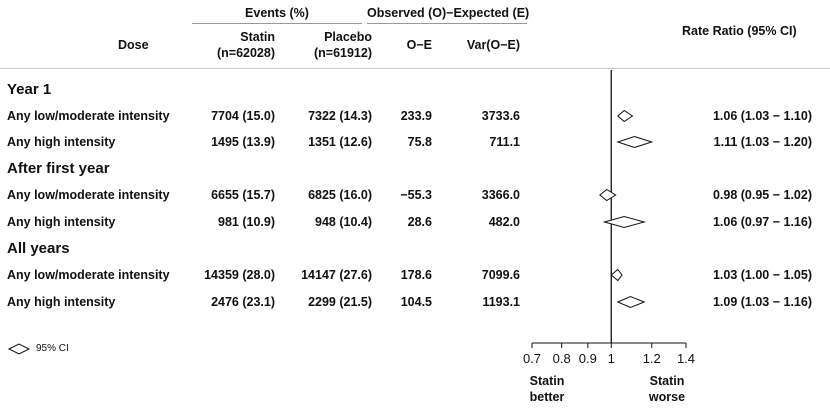 Image resolution: width=830 pixels, height=408 pixels. I want to click on x-tick-label: 1.4, so click(686, 358).